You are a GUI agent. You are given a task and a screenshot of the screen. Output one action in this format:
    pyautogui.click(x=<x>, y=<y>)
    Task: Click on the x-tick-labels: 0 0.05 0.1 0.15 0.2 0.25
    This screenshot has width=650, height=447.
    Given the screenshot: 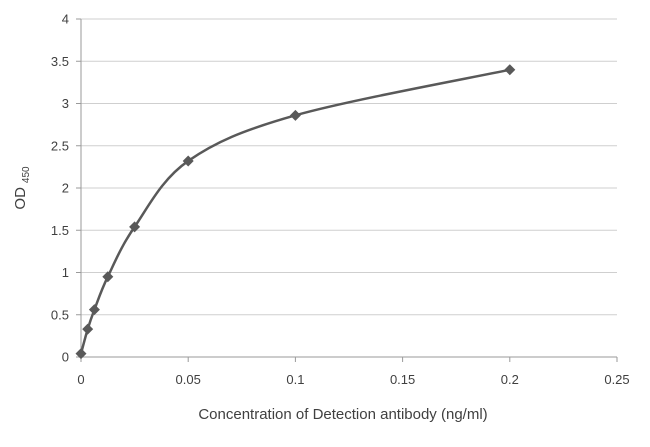 What is the action you would take?
    pyautogui.click(x=353, y=379)
    